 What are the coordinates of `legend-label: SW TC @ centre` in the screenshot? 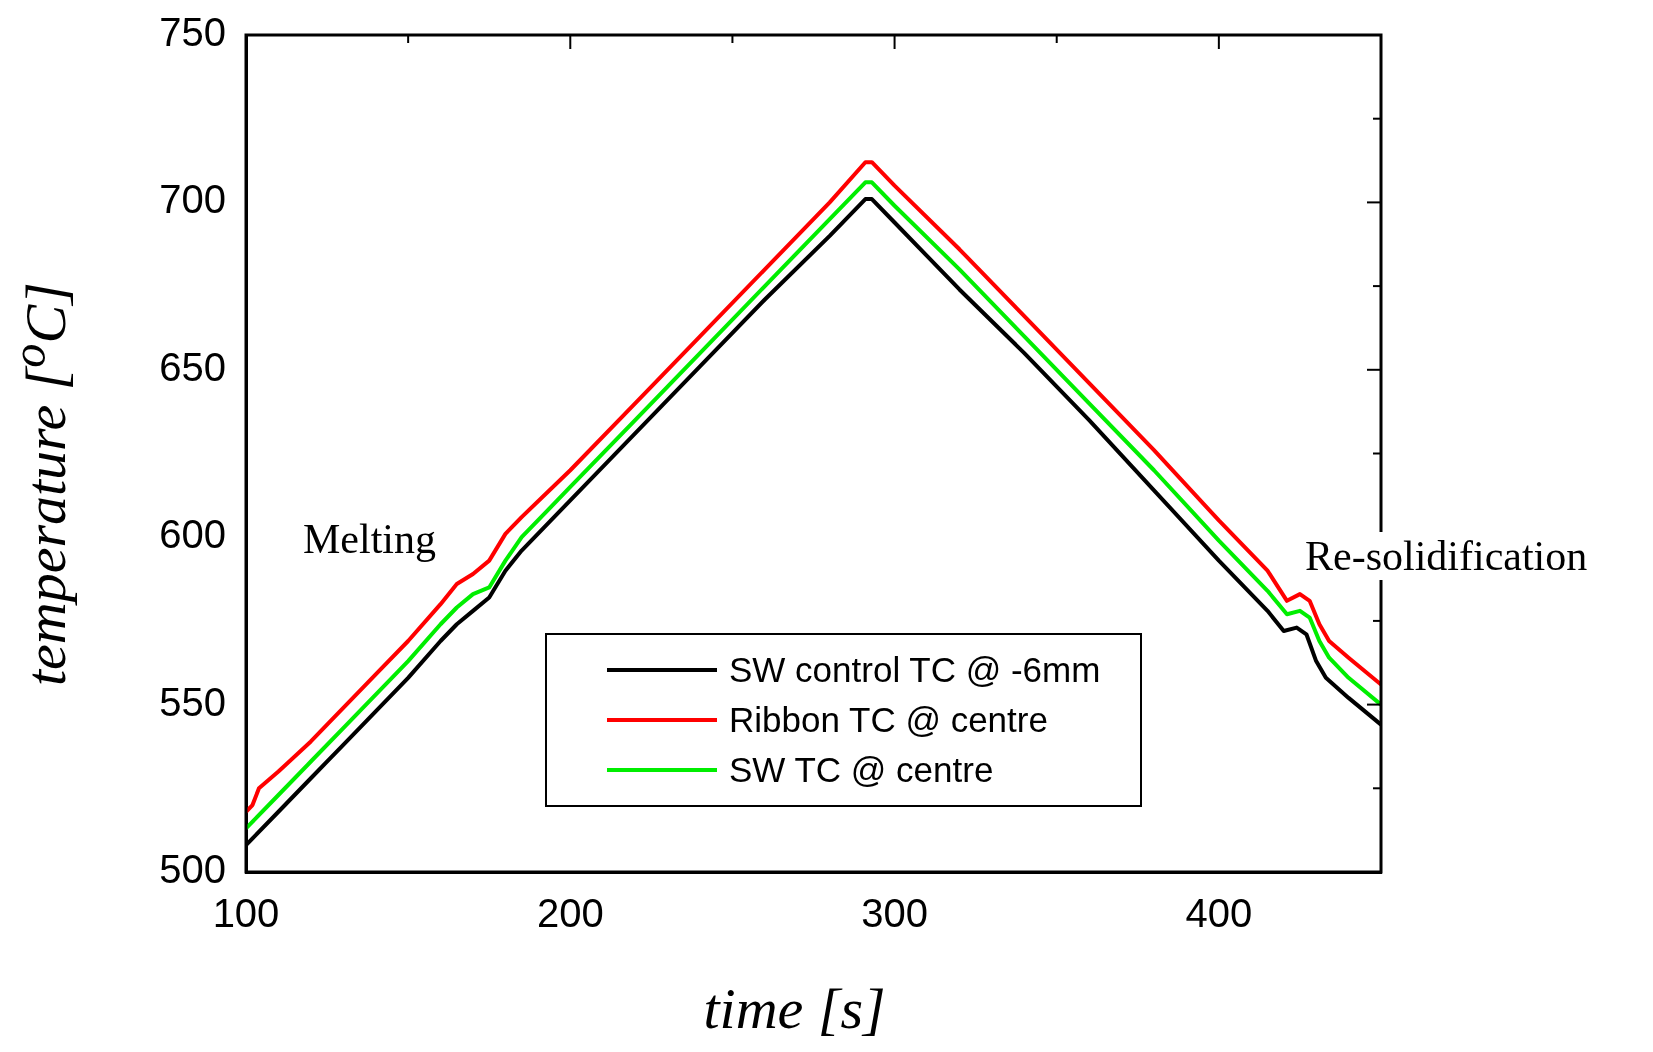 It's located at (861, 770).